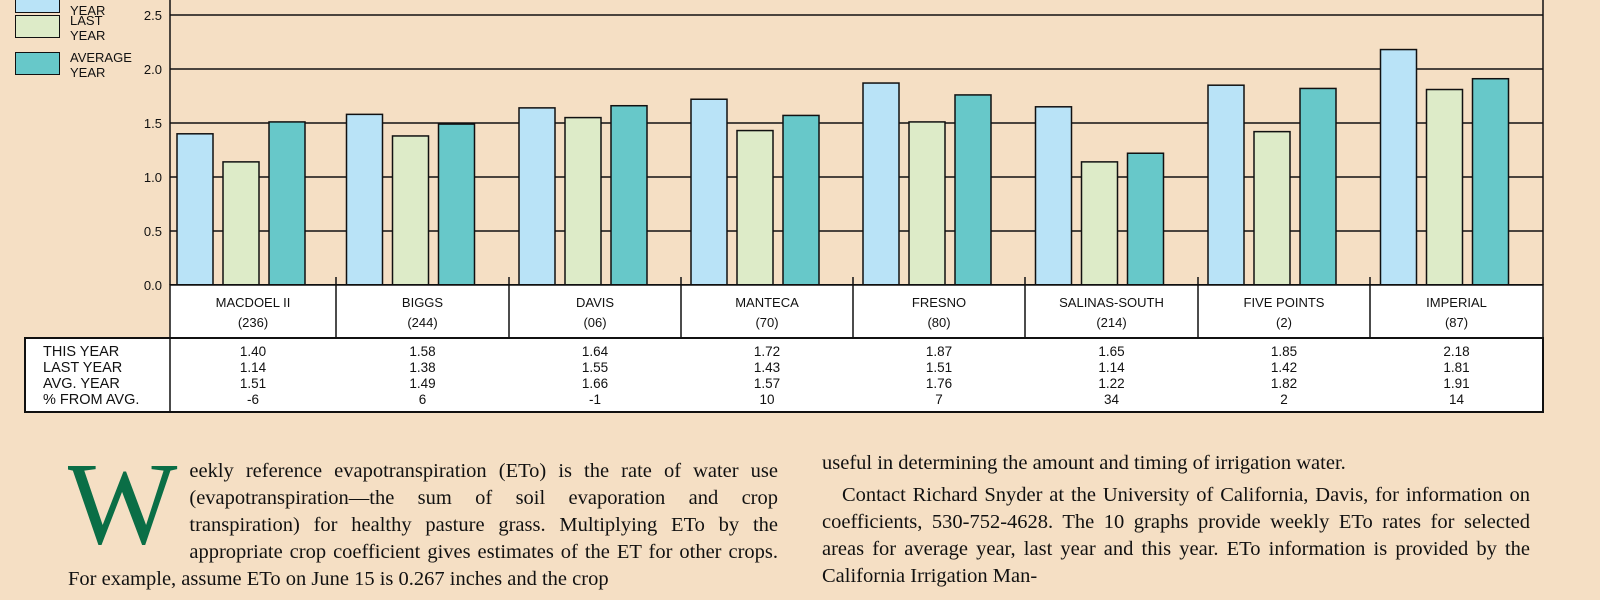 The width and height of the screenshot is (1600, 600). What do you see at coordinates (153, 177) in the screenshot?
I see `y-tick-label: 1.0` at bounding box center [153, 177].